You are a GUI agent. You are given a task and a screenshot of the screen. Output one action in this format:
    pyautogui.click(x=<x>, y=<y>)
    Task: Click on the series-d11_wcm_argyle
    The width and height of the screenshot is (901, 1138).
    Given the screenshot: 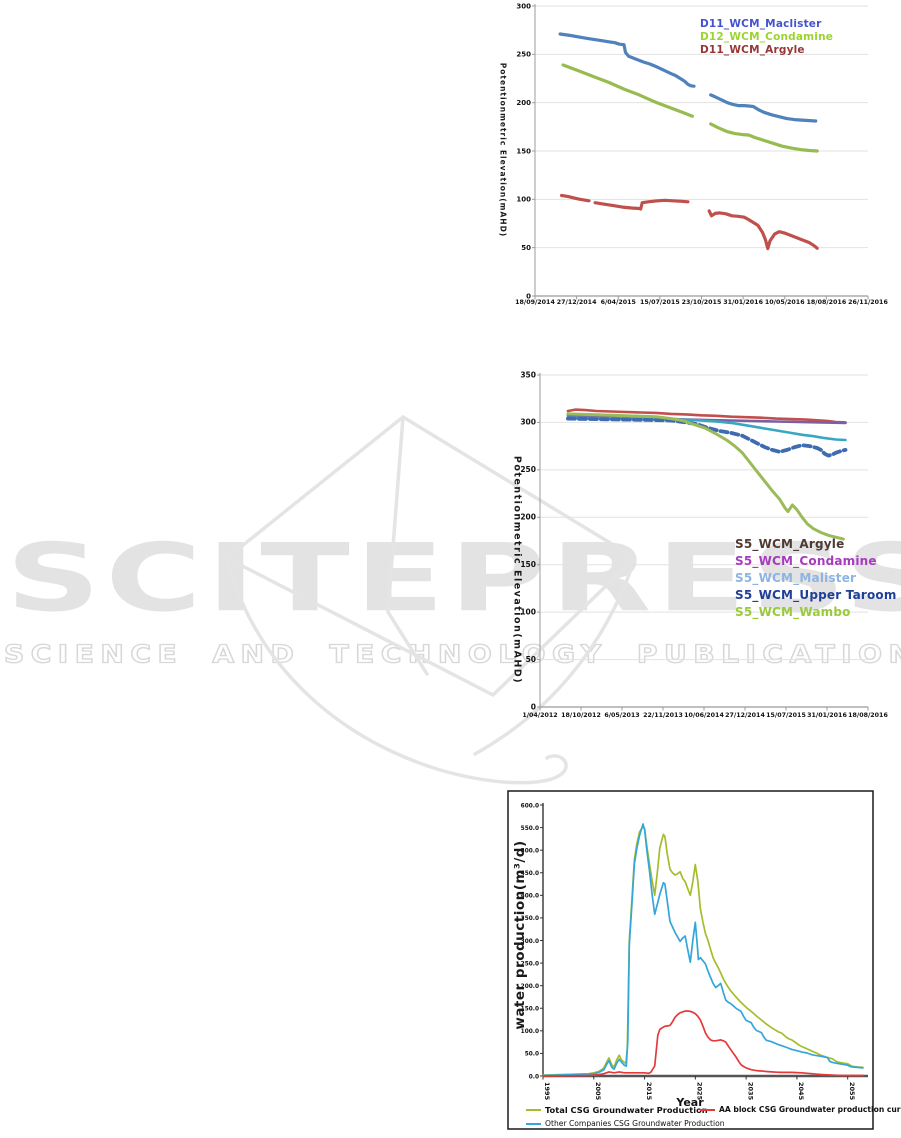 What is the action you would take?
    pyautogui.click(x=689, y=222)
    